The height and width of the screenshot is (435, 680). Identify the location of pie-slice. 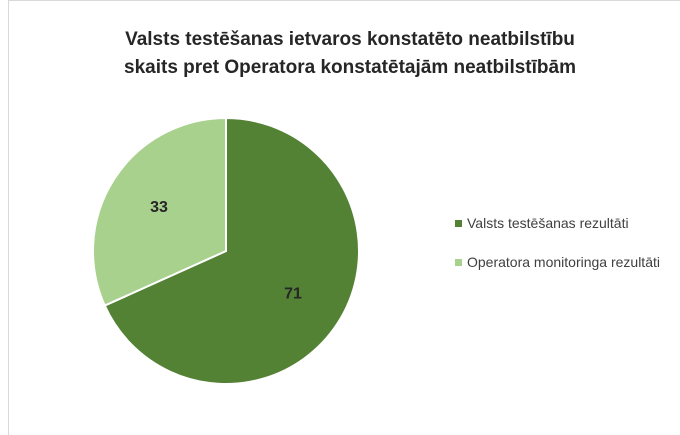
(159, 211).